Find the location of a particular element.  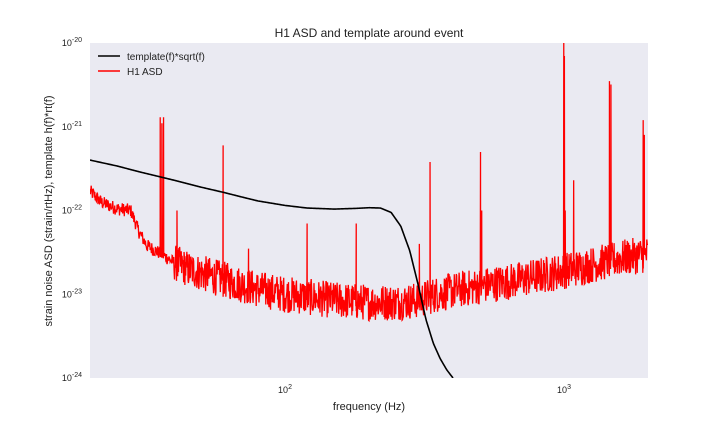

x-tick-label: 10² is located at coordinates (285, 389).